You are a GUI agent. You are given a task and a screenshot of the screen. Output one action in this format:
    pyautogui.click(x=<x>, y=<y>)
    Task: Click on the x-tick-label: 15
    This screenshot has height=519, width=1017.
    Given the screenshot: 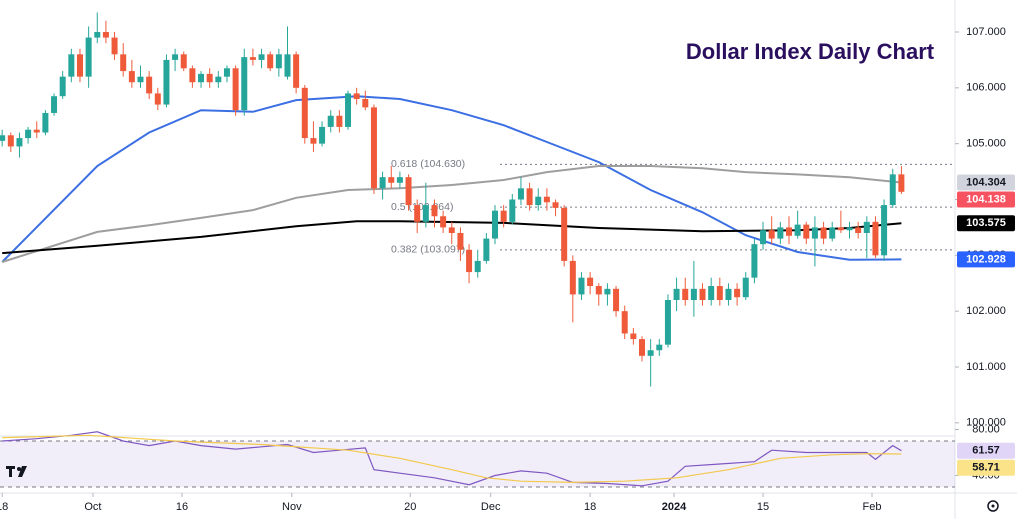 What is the action you would take?
    pyautogui.click(x=763, y=507)
    